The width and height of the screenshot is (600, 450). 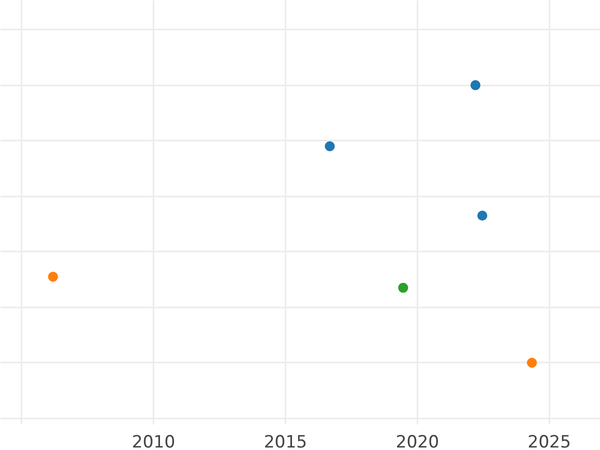 What do you see at coordinates (418, 441) in the screenshot?
I see `x-tick-label: 2020` at bounding box center [418, 441].